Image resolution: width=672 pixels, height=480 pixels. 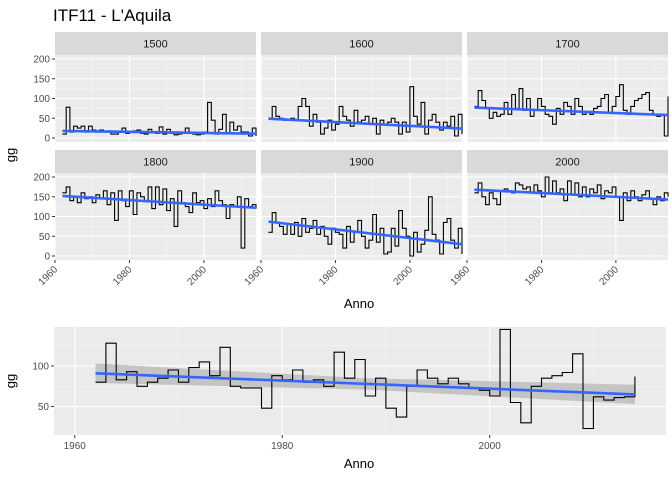 I want to click on facet-label: 1500, so click(x=155, y=45).